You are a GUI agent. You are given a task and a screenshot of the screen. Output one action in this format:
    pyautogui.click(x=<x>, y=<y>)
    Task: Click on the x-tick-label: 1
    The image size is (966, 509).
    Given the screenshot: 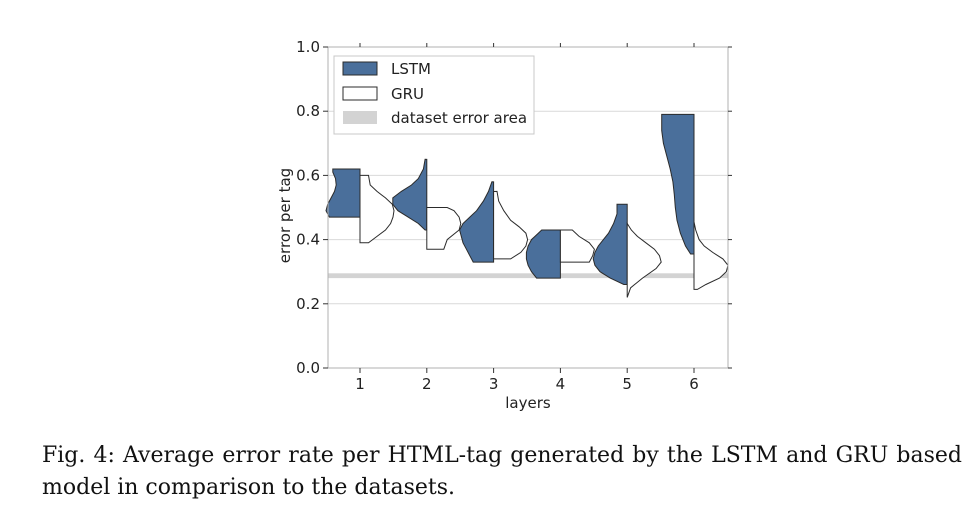 What is the action you would take?
    pyautogui.click(x=360, y=384)
    